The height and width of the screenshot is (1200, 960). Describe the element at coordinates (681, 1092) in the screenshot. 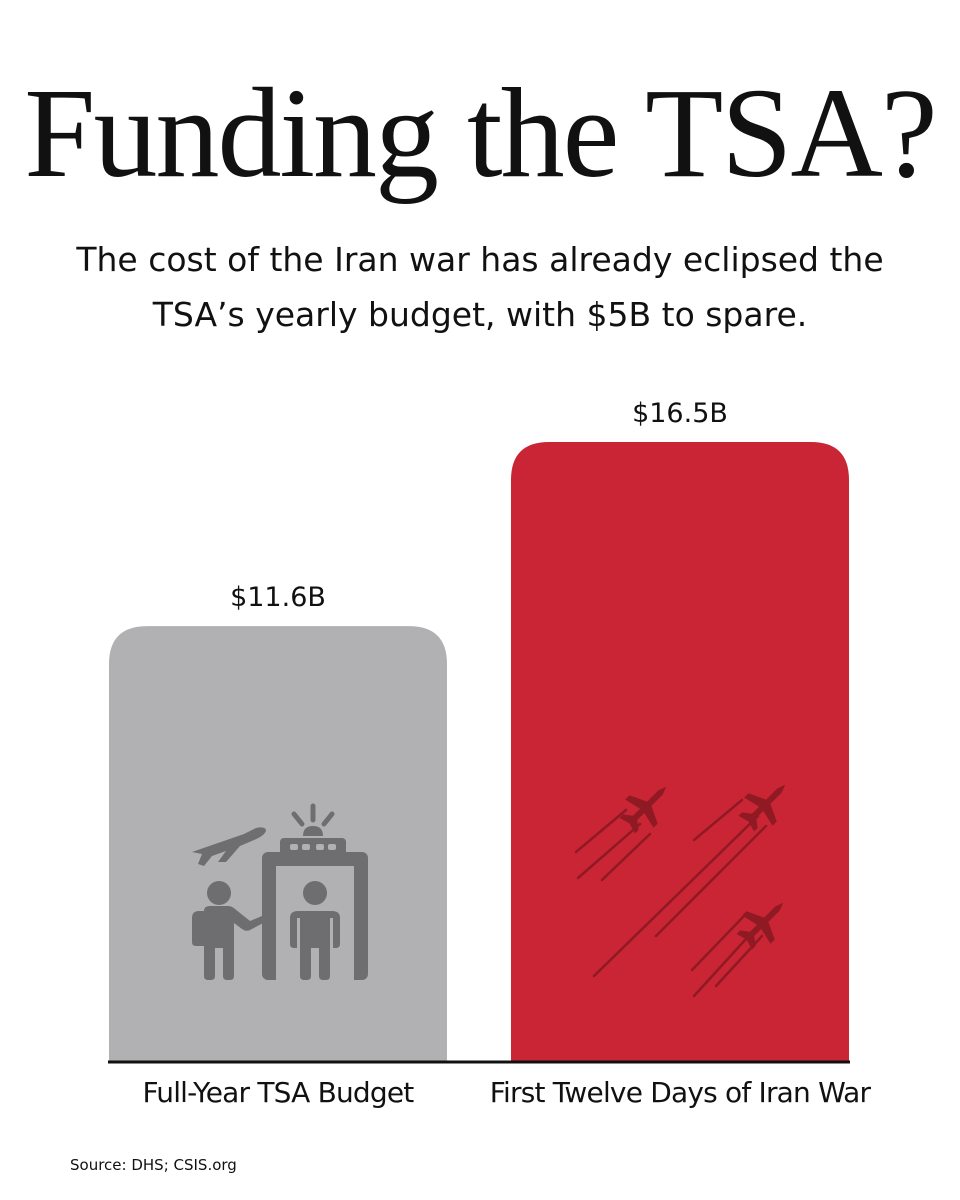

I see `category-label: First Twelve Days of Iran War` at that location.